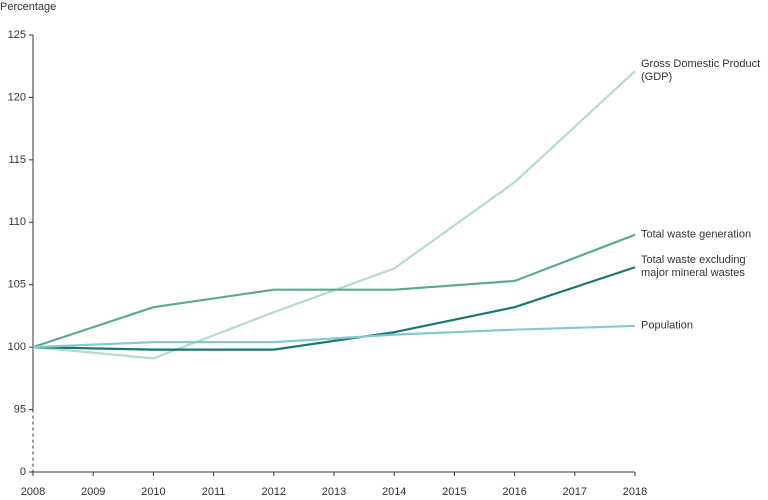  Describe the element at coordinates (667, 325) in the screenshot. I see `series-label: Population` at that location.